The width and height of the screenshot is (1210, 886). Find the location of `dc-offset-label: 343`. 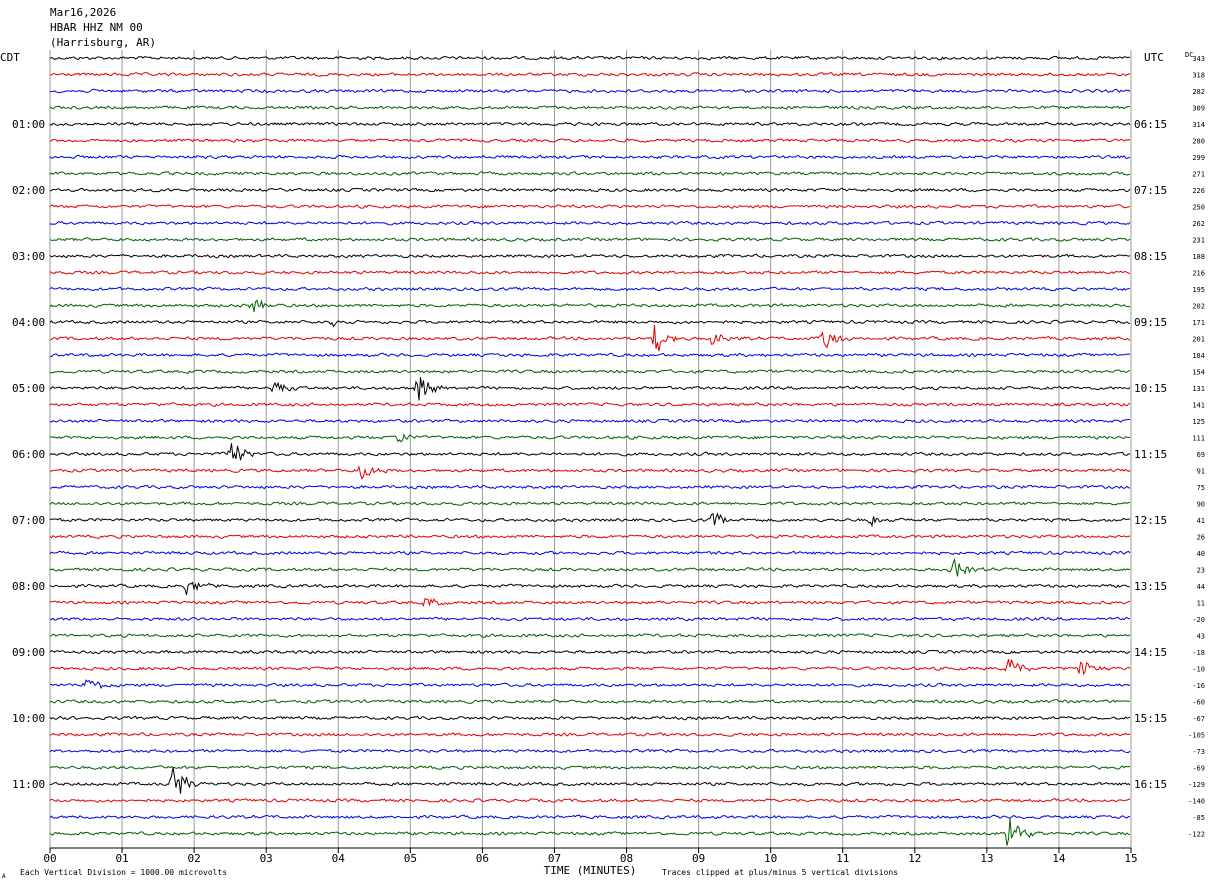

dc-offset-label: 343 is located at coordinates (1198, 59).